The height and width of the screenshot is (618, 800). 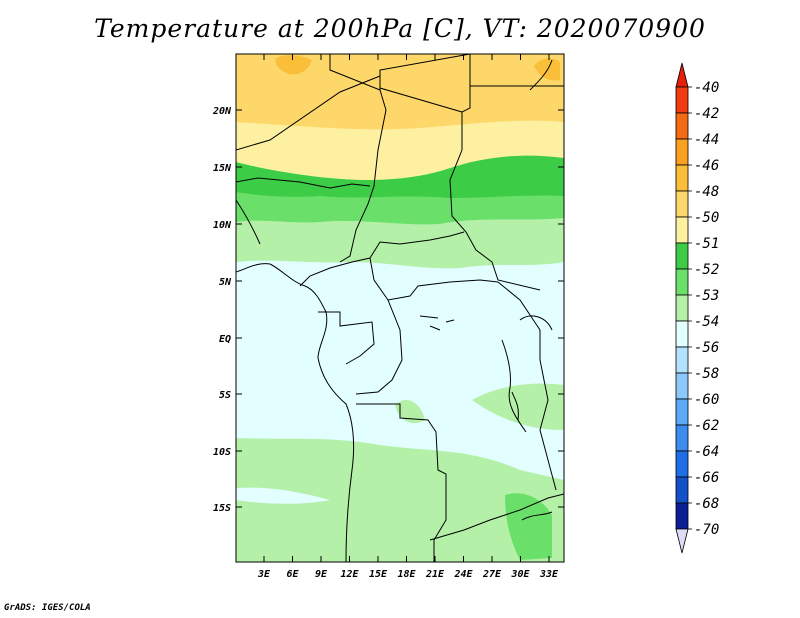 I want to click on border-zambia-south, so click(x=496, y=517).